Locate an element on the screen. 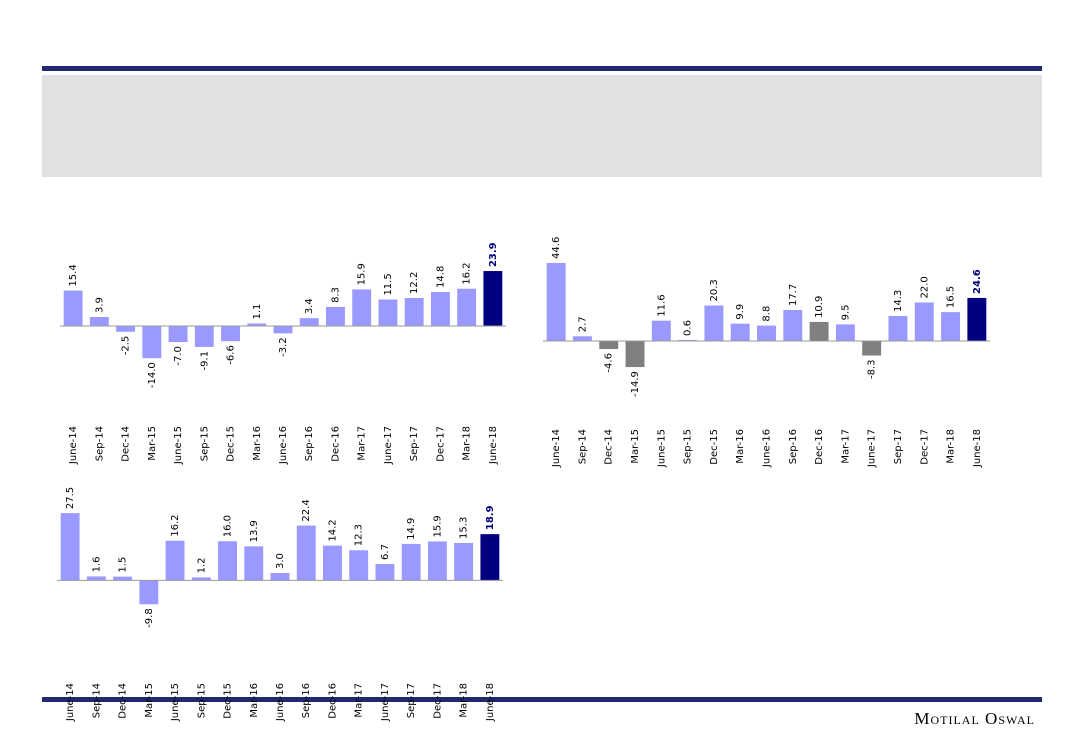  value-label: 44.6 is located at coordinates (556, 248).